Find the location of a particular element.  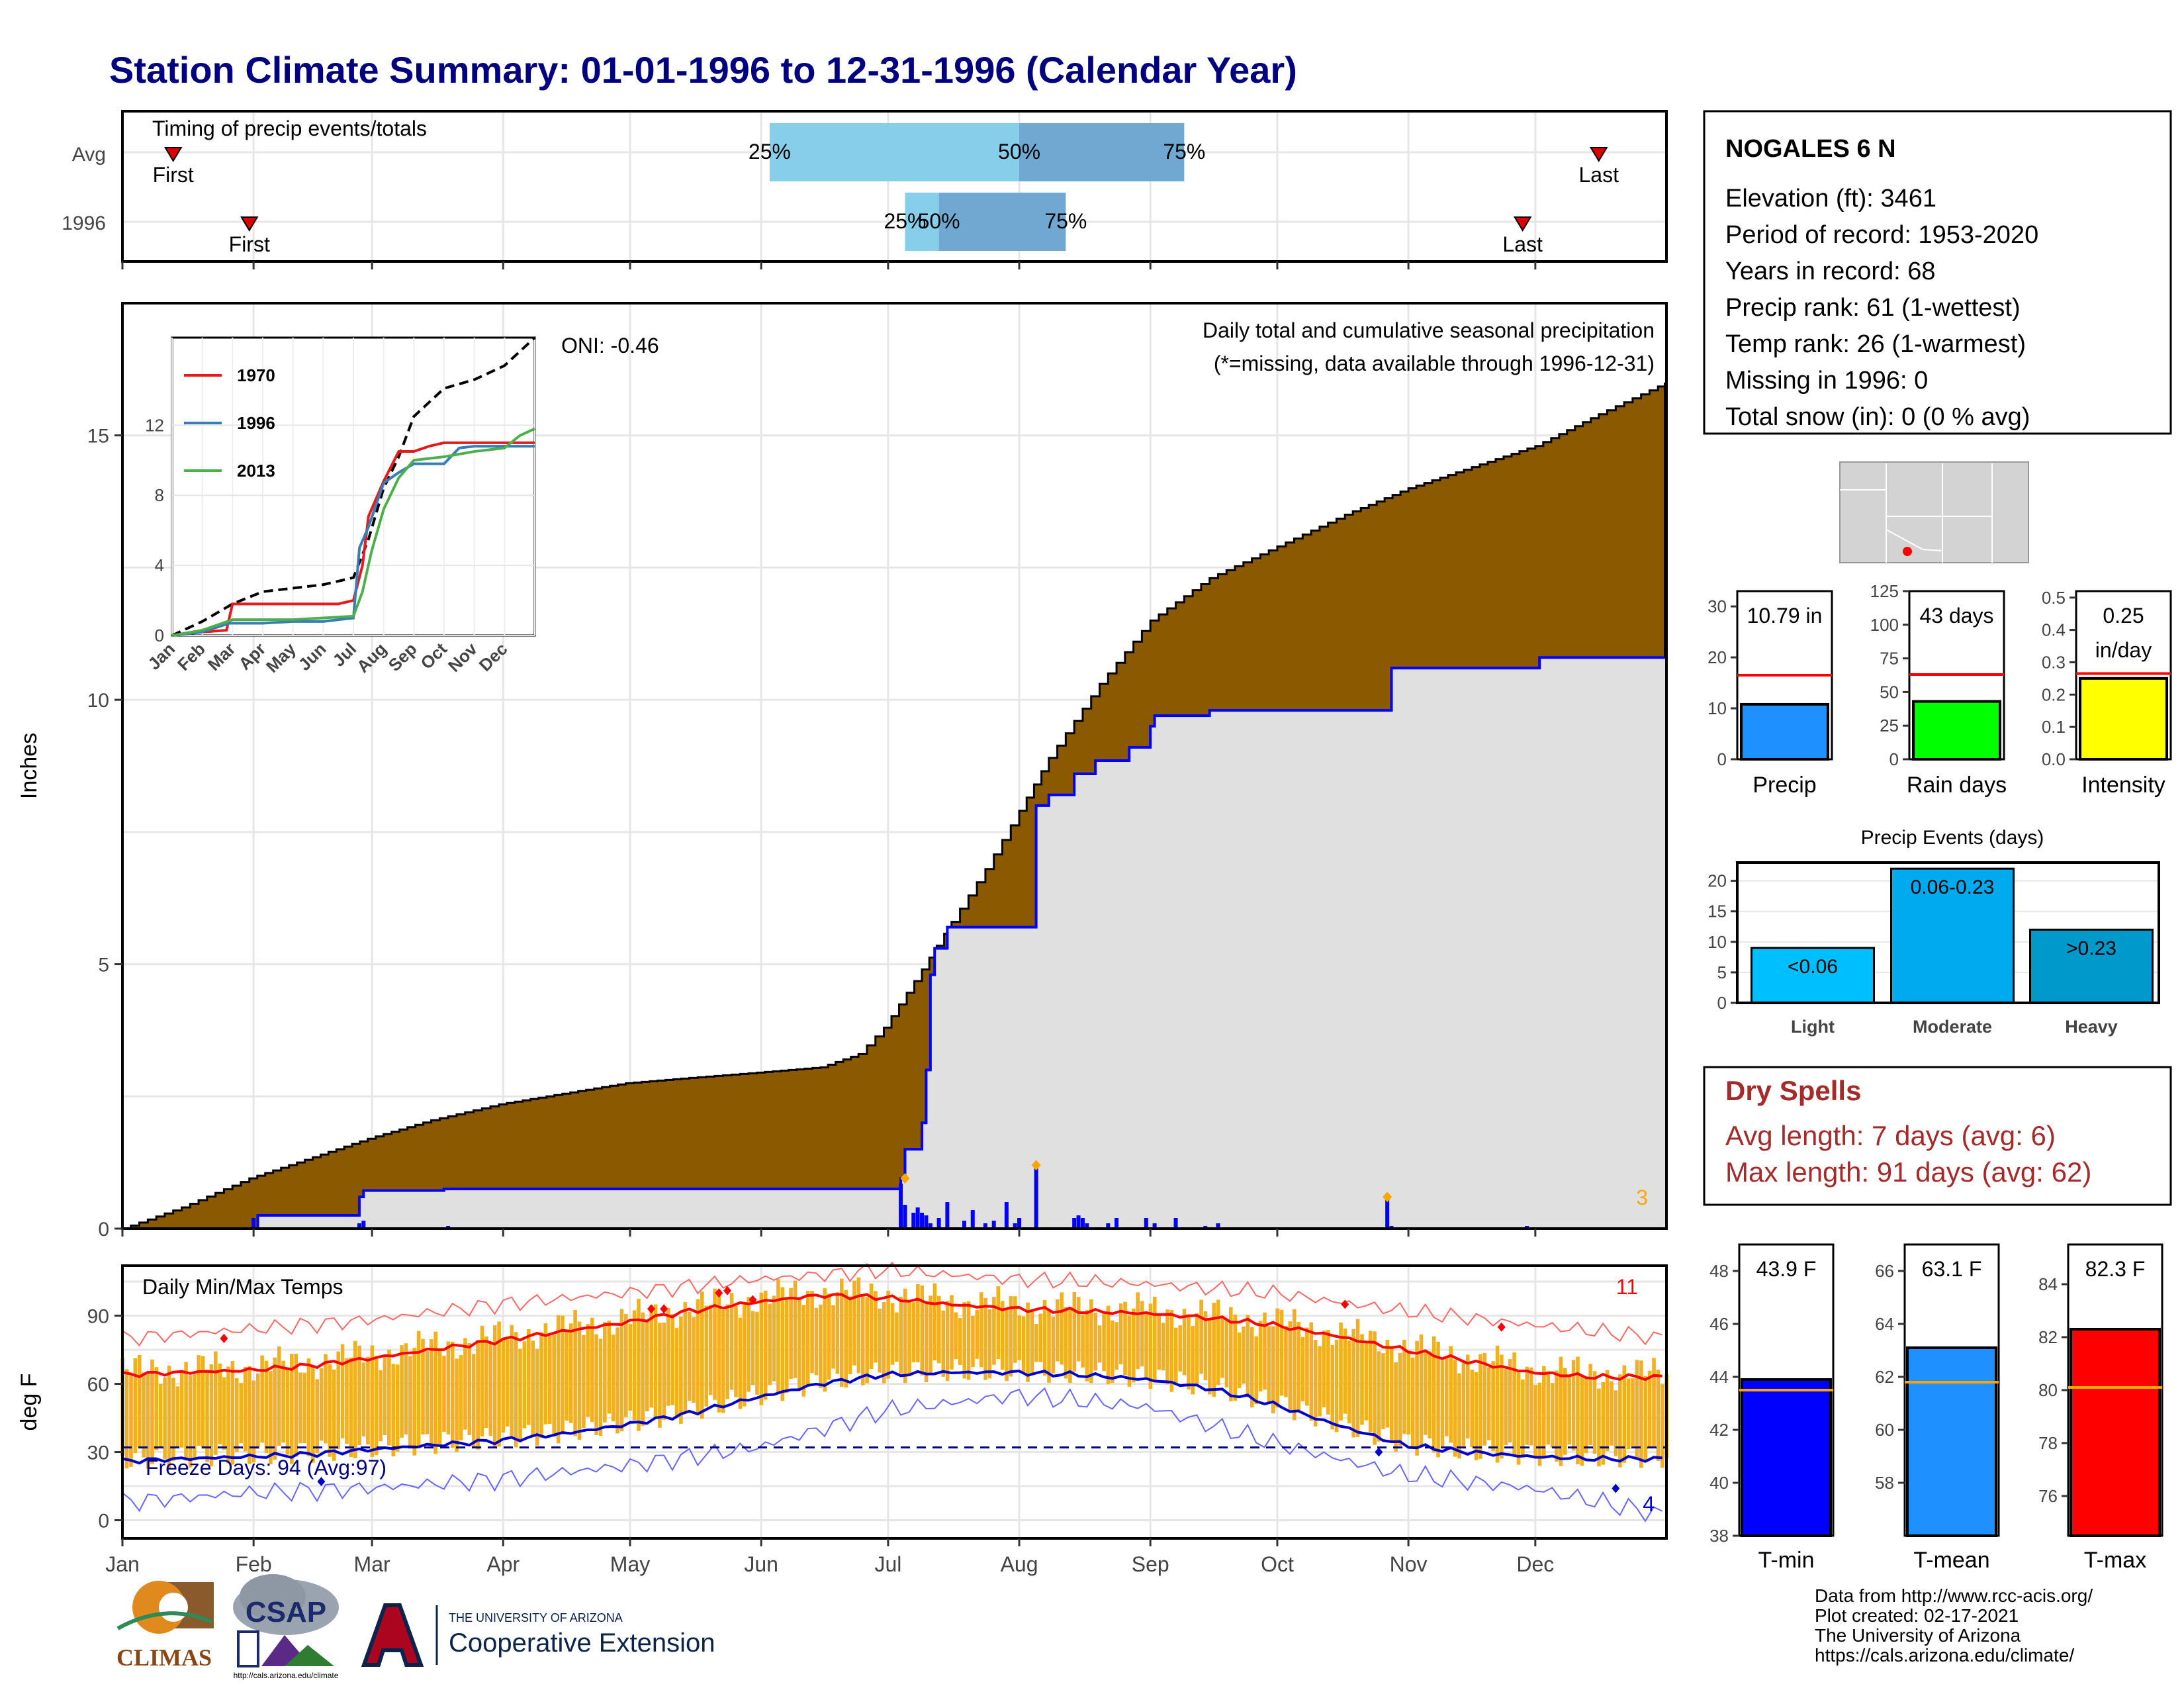

record-tmax-line is located at coordinates (892, 1304).